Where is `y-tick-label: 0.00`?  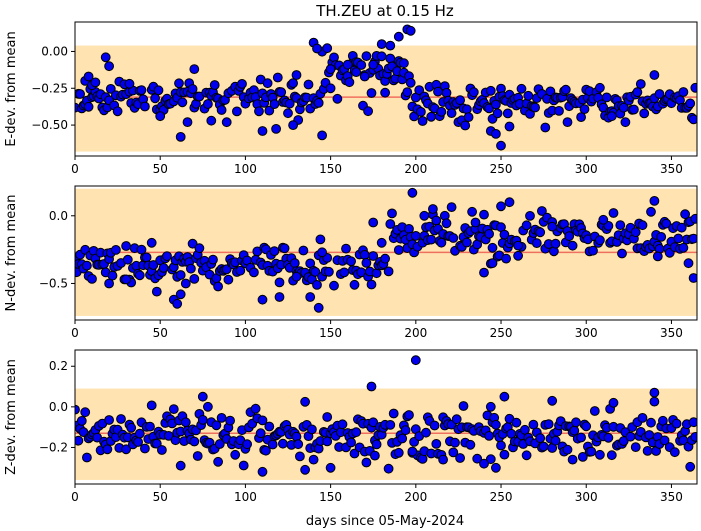 y-tick-label: 0.00 is located at coordinates (54, 51).